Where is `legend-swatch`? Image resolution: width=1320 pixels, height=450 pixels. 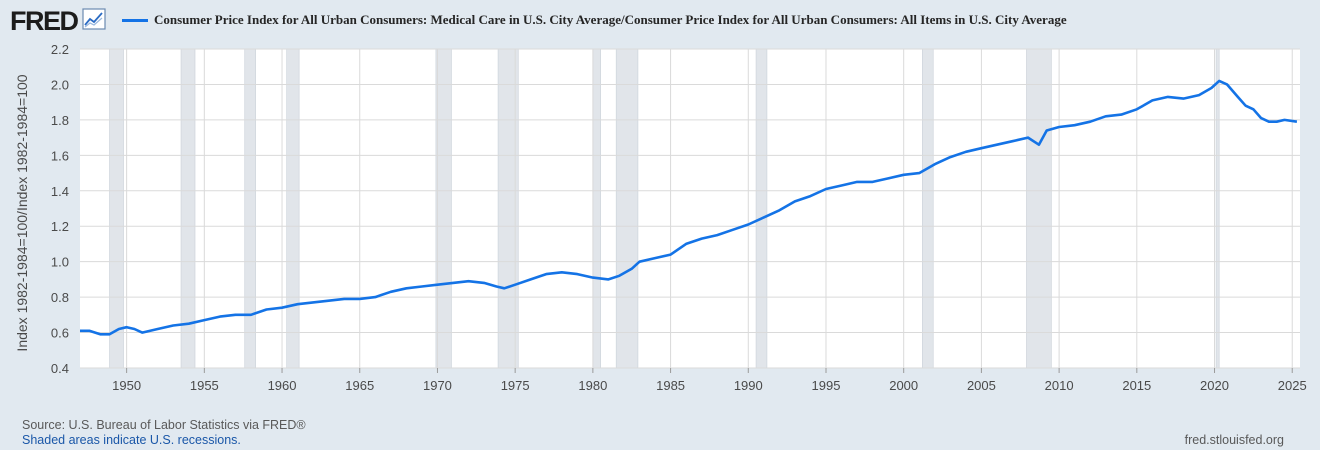 legend-swatch is located at coordinates (135, 20).